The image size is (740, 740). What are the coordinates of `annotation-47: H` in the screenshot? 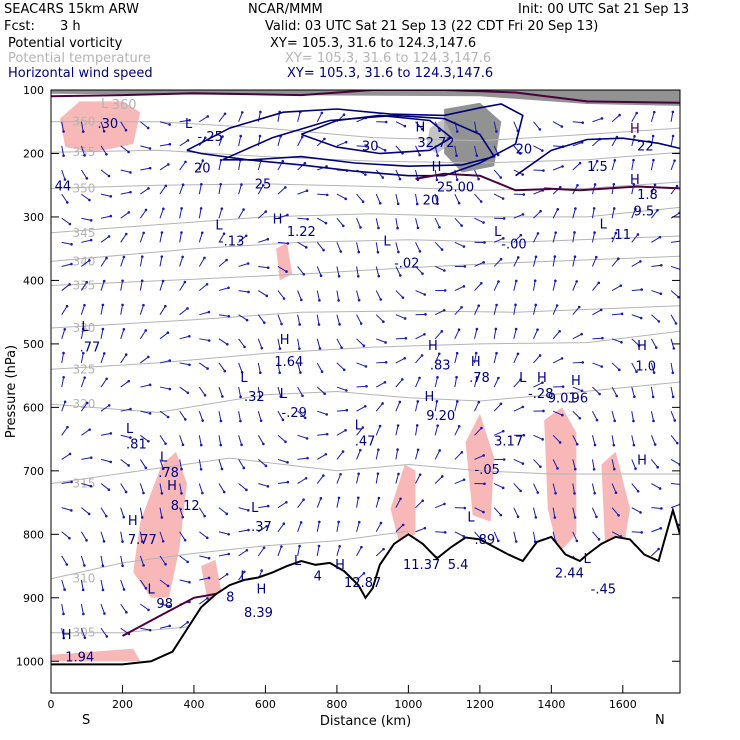 It's located at (542, 378).